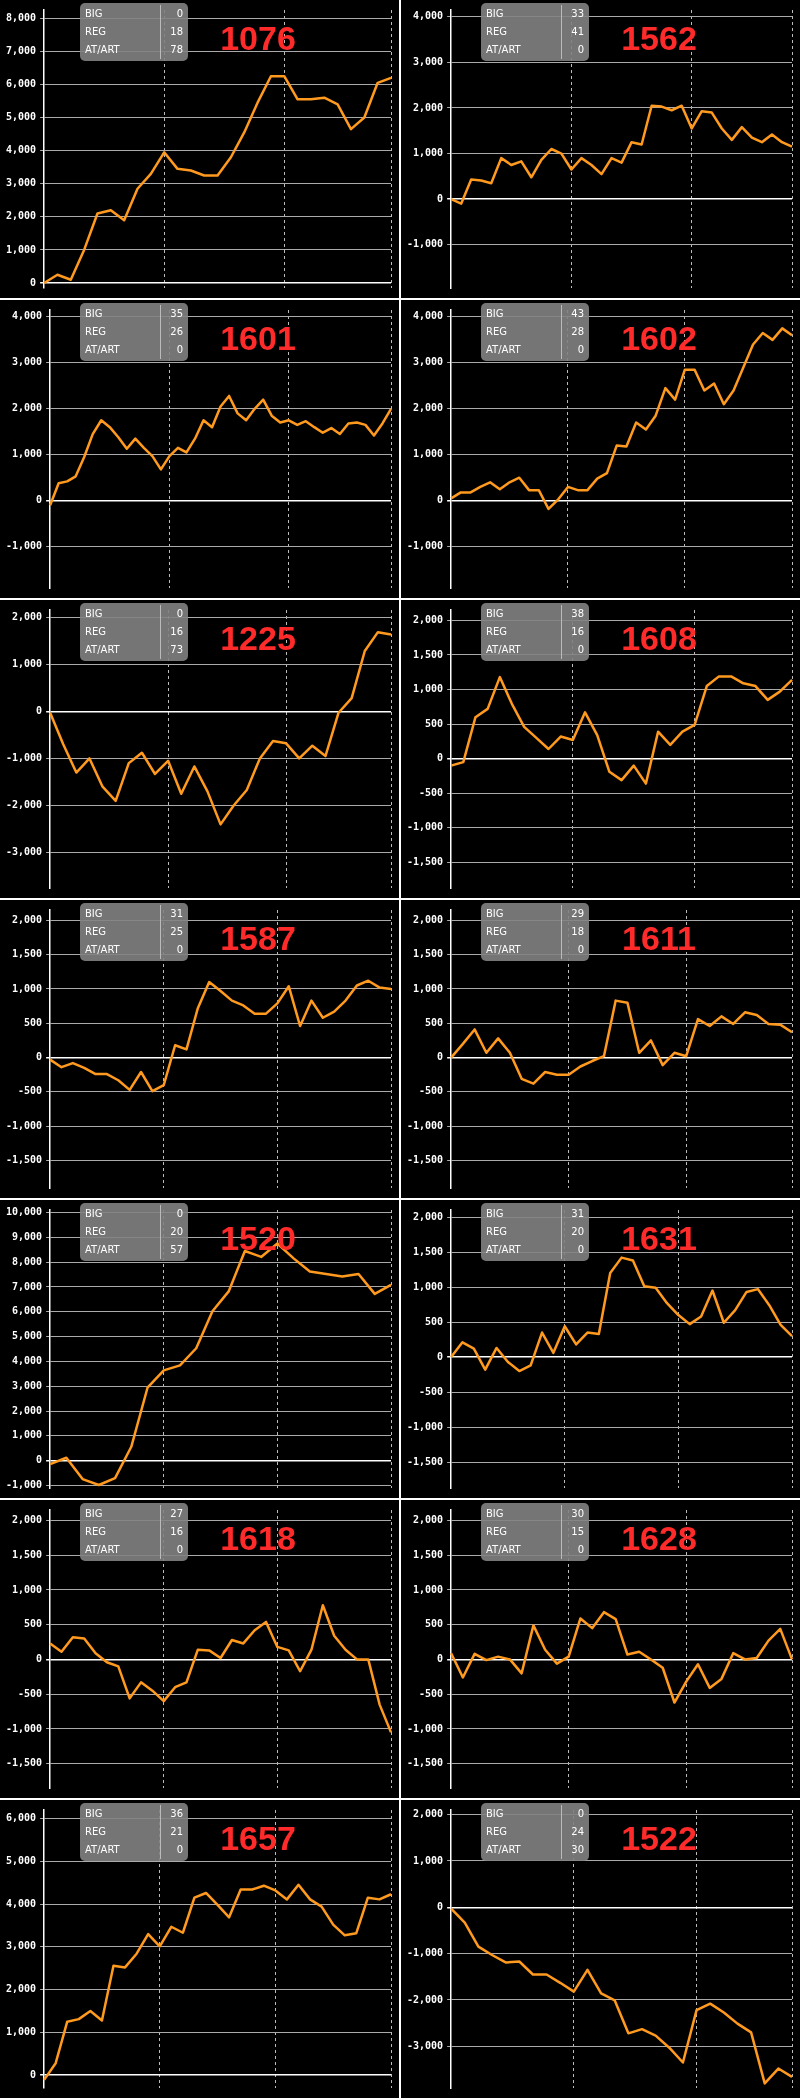 The image size is (800, 2100). Describe the element at coordinates (171, 1814) in the screenshot. I see `annotation: 36` at that location.